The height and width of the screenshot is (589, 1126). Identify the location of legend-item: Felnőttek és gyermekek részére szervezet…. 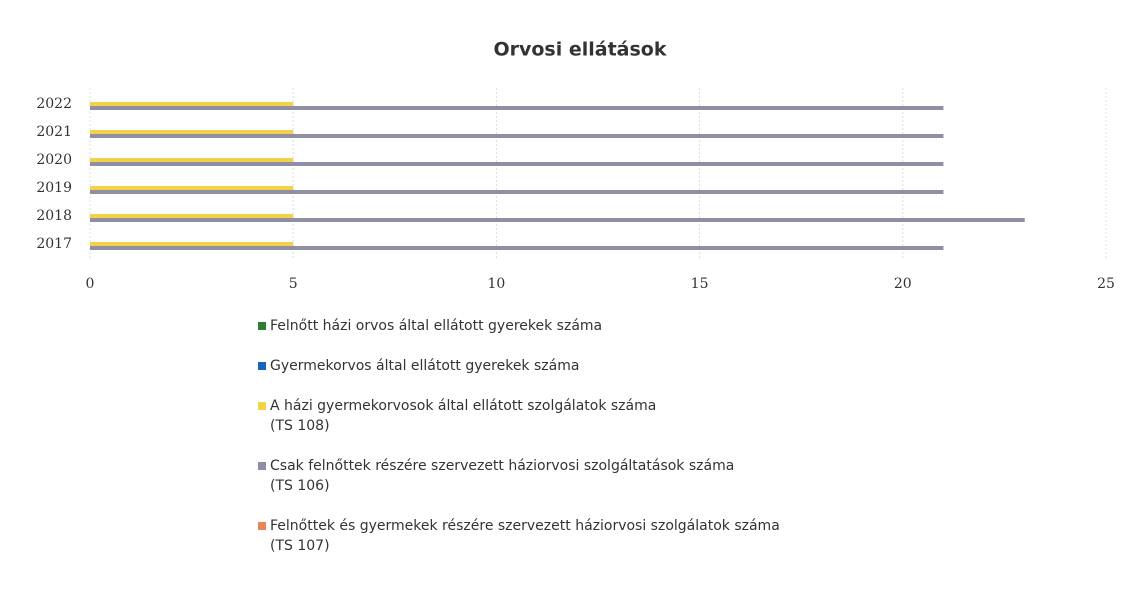
(608, 536).